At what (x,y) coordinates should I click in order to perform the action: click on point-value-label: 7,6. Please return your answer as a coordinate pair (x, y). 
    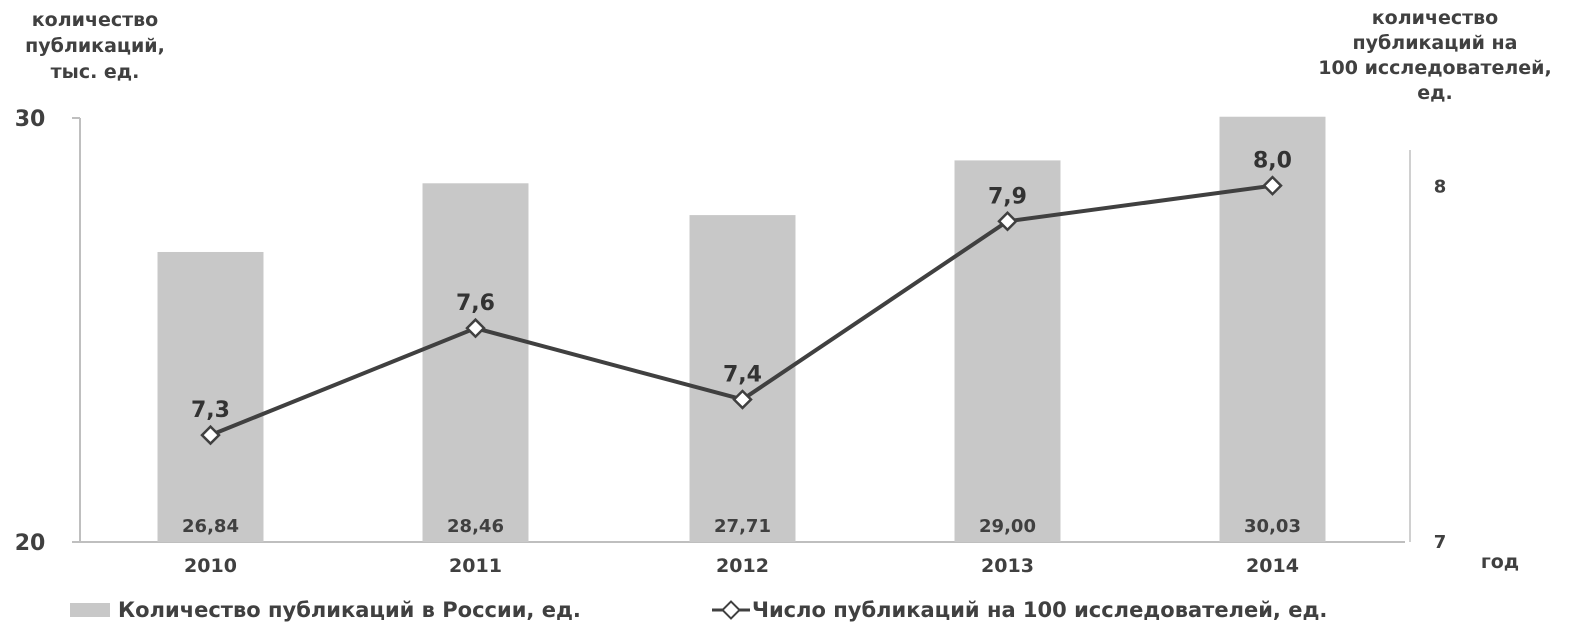
    Looking at the image, I should click on (475, 303).